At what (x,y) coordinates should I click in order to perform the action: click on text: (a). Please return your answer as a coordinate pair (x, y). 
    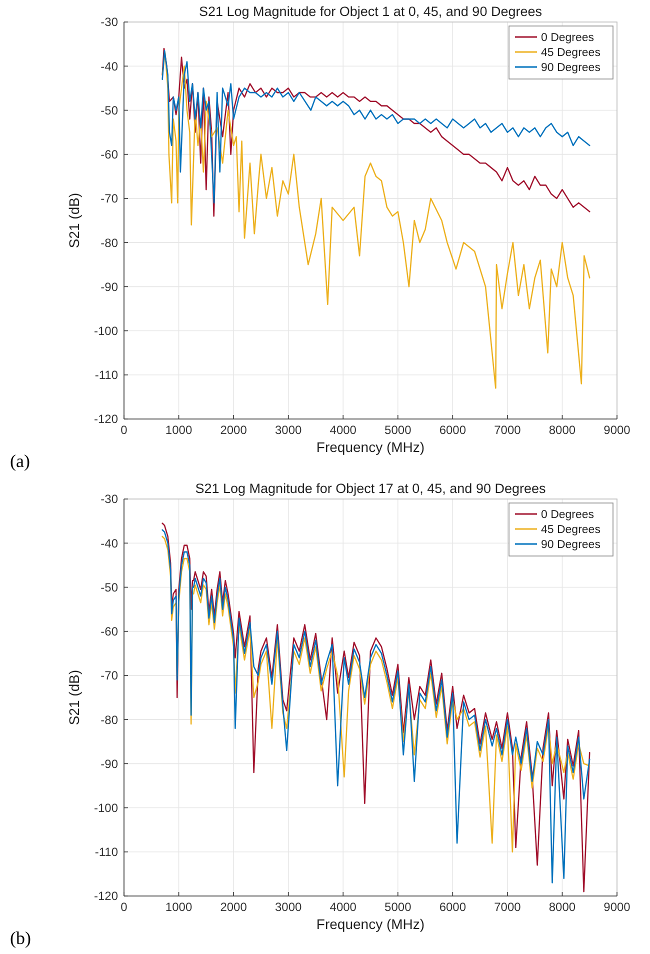
    Looking at the image, I should click on (20, 461).